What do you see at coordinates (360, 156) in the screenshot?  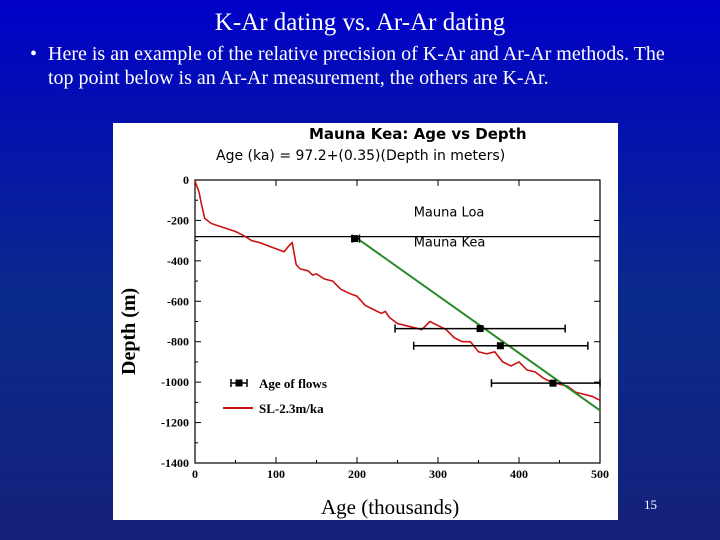 I see `chart-subtitle: Age (ka) = 97.2+(0.35)(Depth in meters)` at bounding box center [360, 156].